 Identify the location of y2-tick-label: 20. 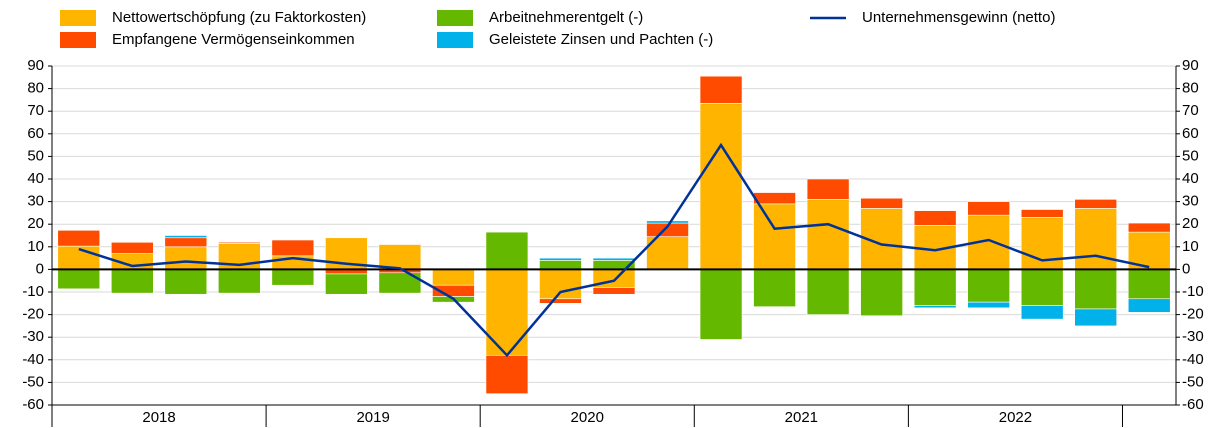
(1190, 223).